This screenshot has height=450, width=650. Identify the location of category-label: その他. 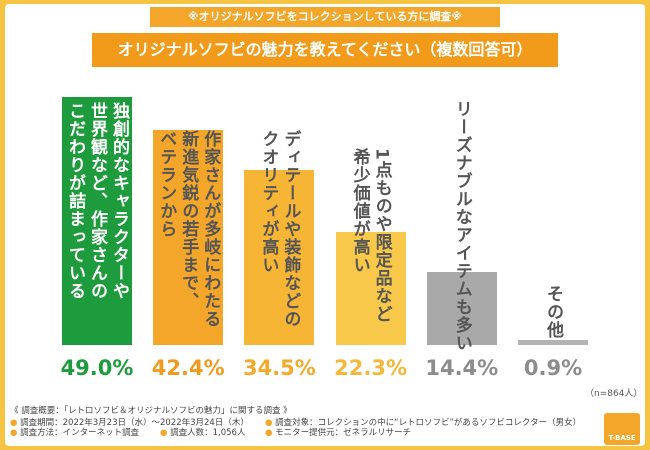
(553, 312).